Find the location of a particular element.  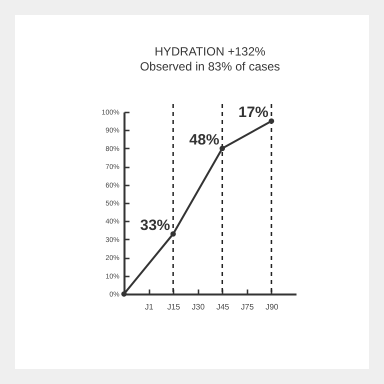

chart-title: HYDRATION +132% is located at coordinates (210, 51).